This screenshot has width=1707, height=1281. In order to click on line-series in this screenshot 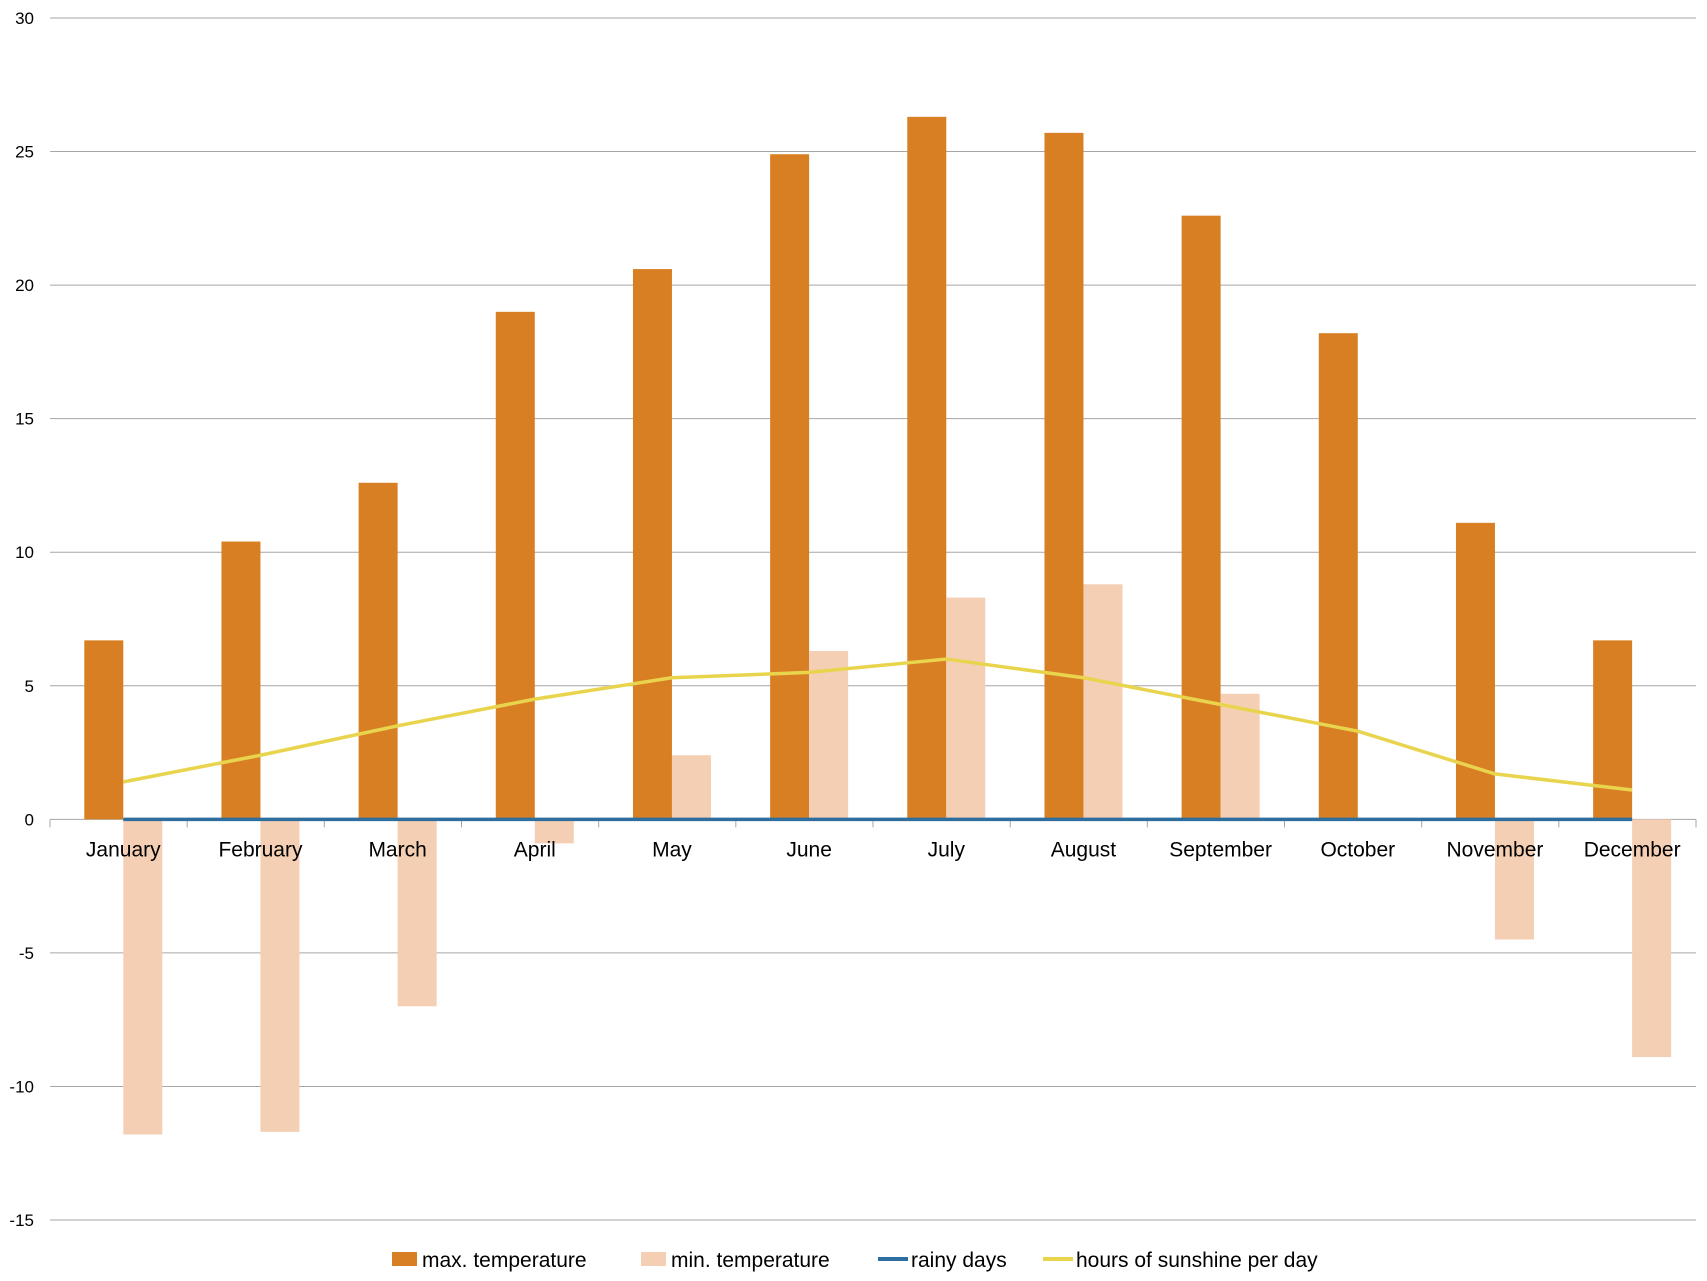, I will do `click(877, 739)`.